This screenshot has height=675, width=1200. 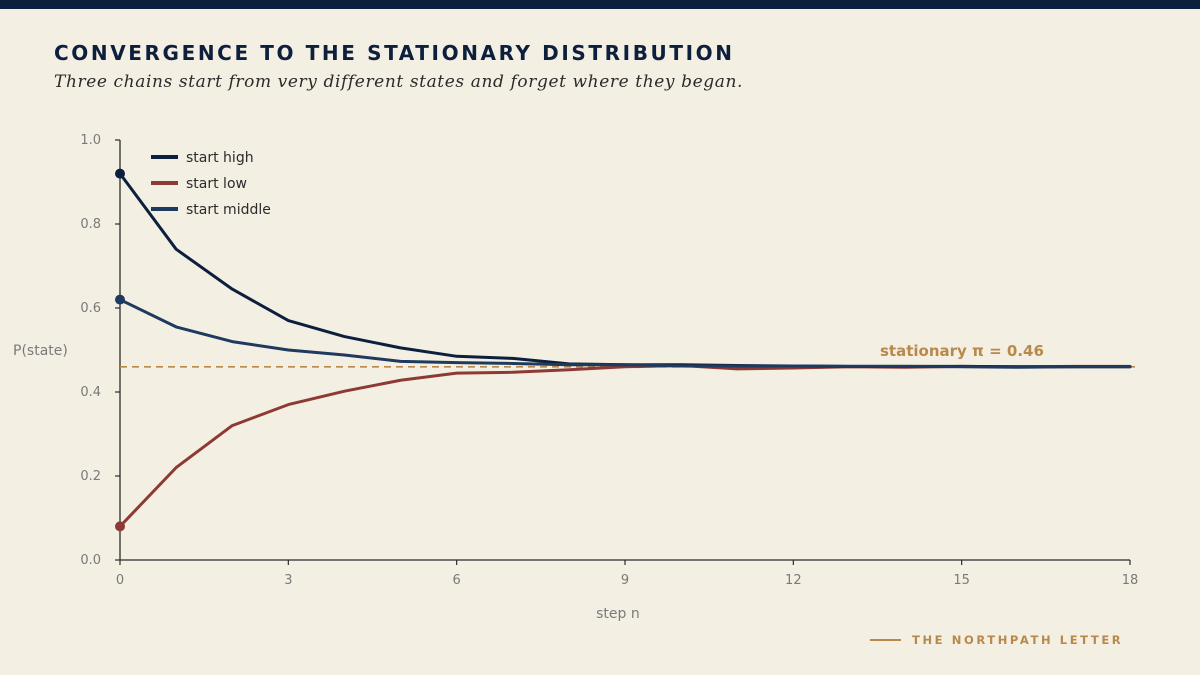 What do you see at coordinates (220, 158) in the screenshot?
I see `legend-label: start high` at bounding box center [220, 158].